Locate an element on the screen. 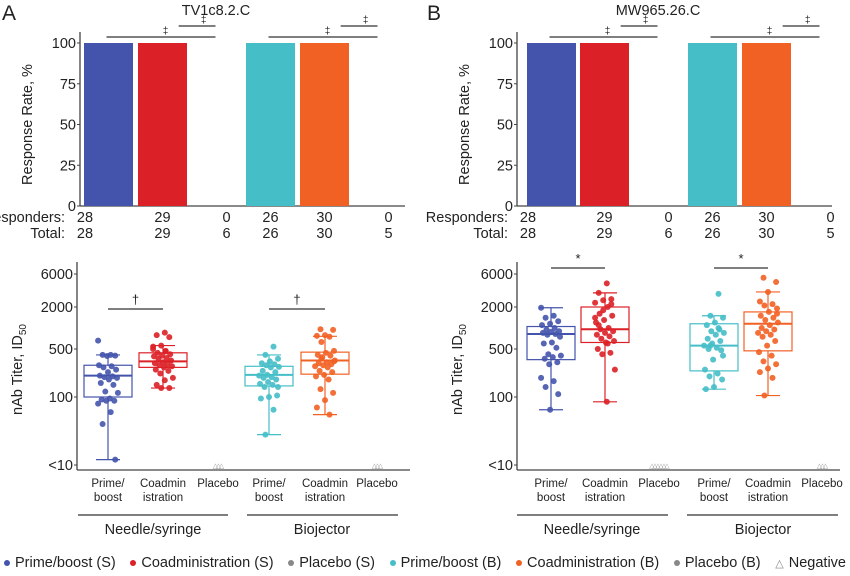 The image size is (850, 576). panel-title: TV1c8.2.C is located at coordinates (216, 11).